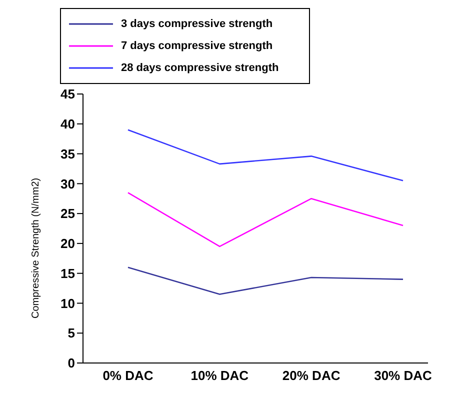 The image size is (455, 405). I want to click on legend-label: 28 days compressive strength, so click(200, 68).